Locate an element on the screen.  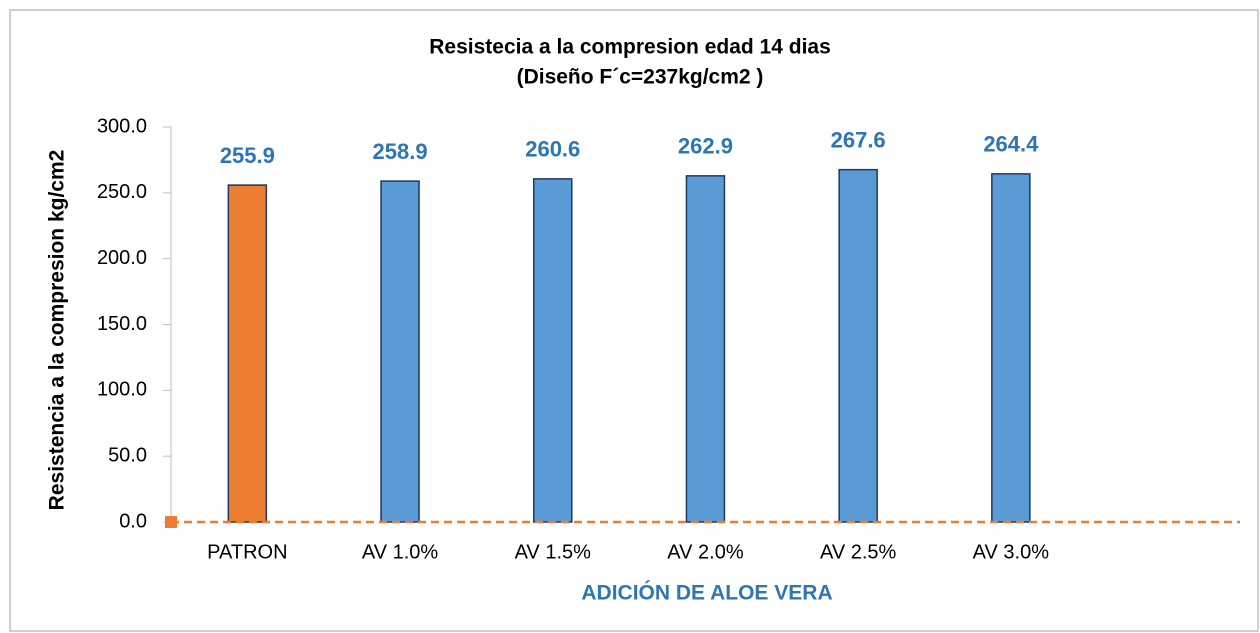
data-label: 262.9 is located at coordinates (705, 146).